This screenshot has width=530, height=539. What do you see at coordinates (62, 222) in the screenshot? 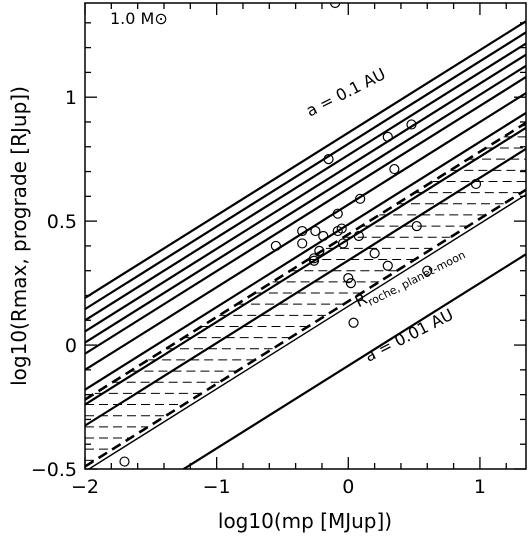
I see `y-tick-label: 0.5` at bounding box center [62, 222].